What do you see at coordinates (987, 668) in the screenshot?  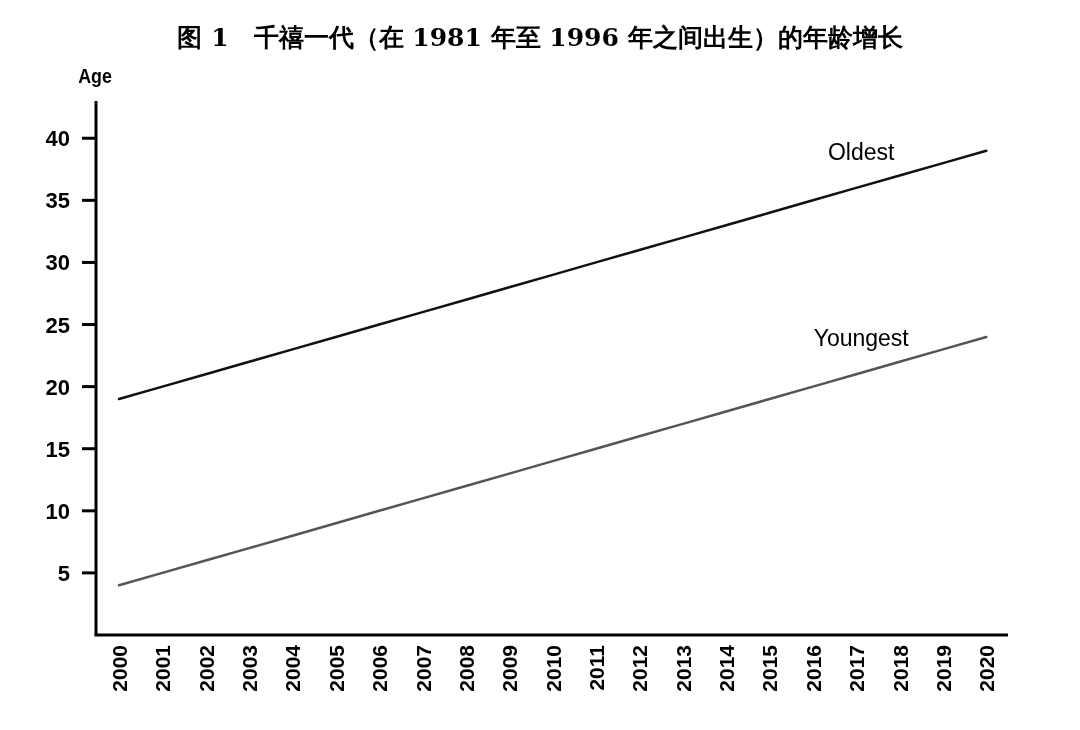 I see `x-tick-label: 2020` at bounding box center [987, 668].